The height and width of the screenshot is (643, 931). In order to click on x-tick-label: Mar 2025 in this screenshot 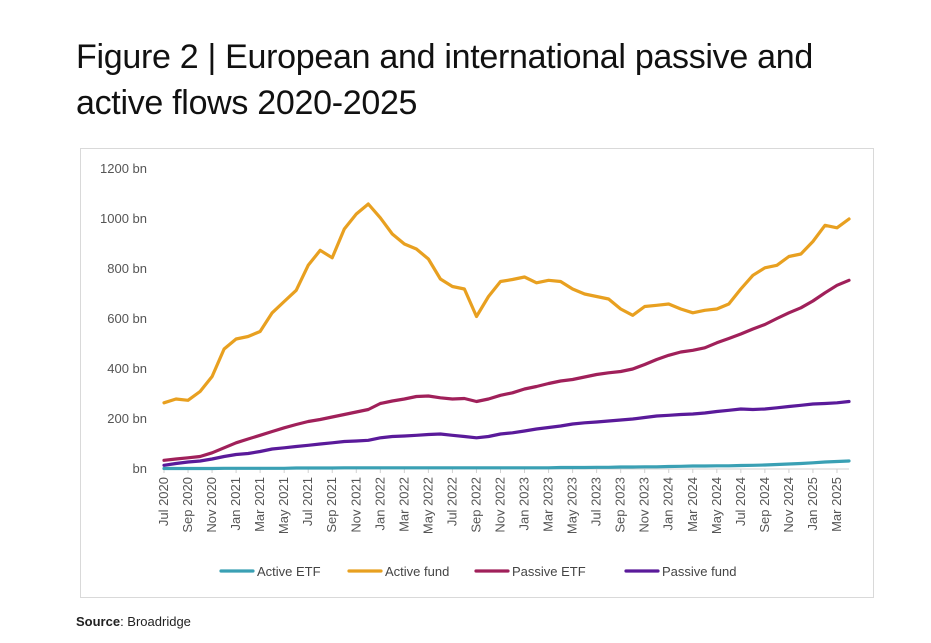, I will do `click(836, 504)`.